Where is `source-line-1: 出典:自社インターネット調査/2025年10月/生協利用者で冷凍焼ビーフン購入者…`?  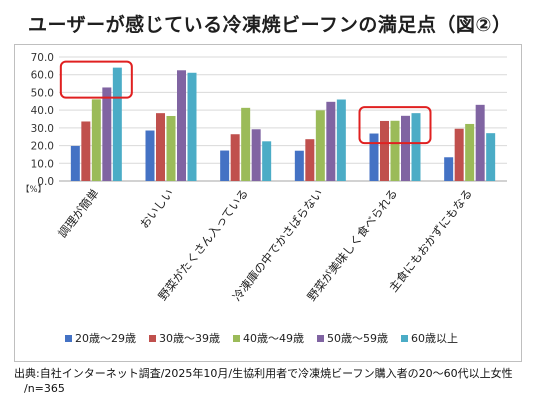
source-line-1: 出典:自社インターネット調査/2025年10月/生協利用者で冷凍焼ビーフン購入者… is located at coordinates (263, 373).